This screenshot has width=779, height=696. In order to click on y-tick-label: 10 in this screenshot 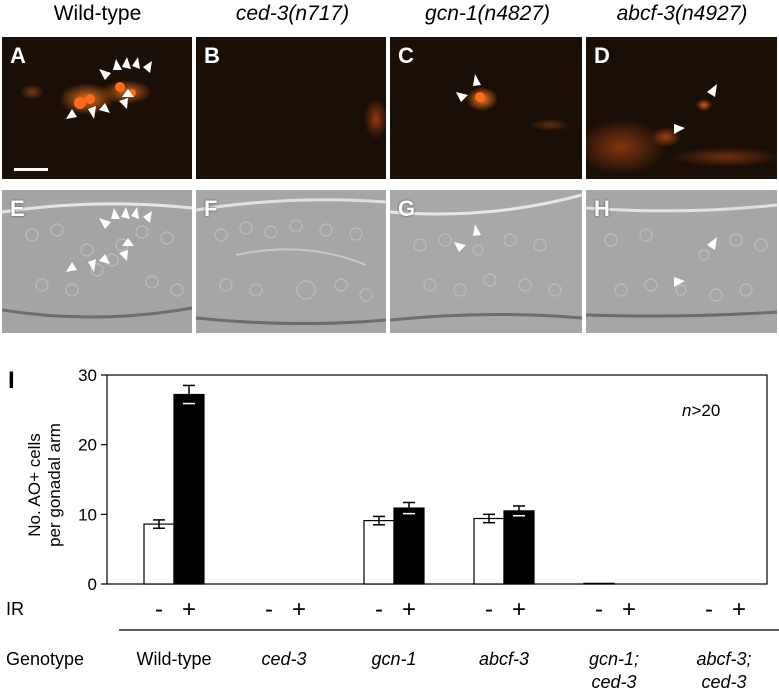, I will do `click(87, 514)`.